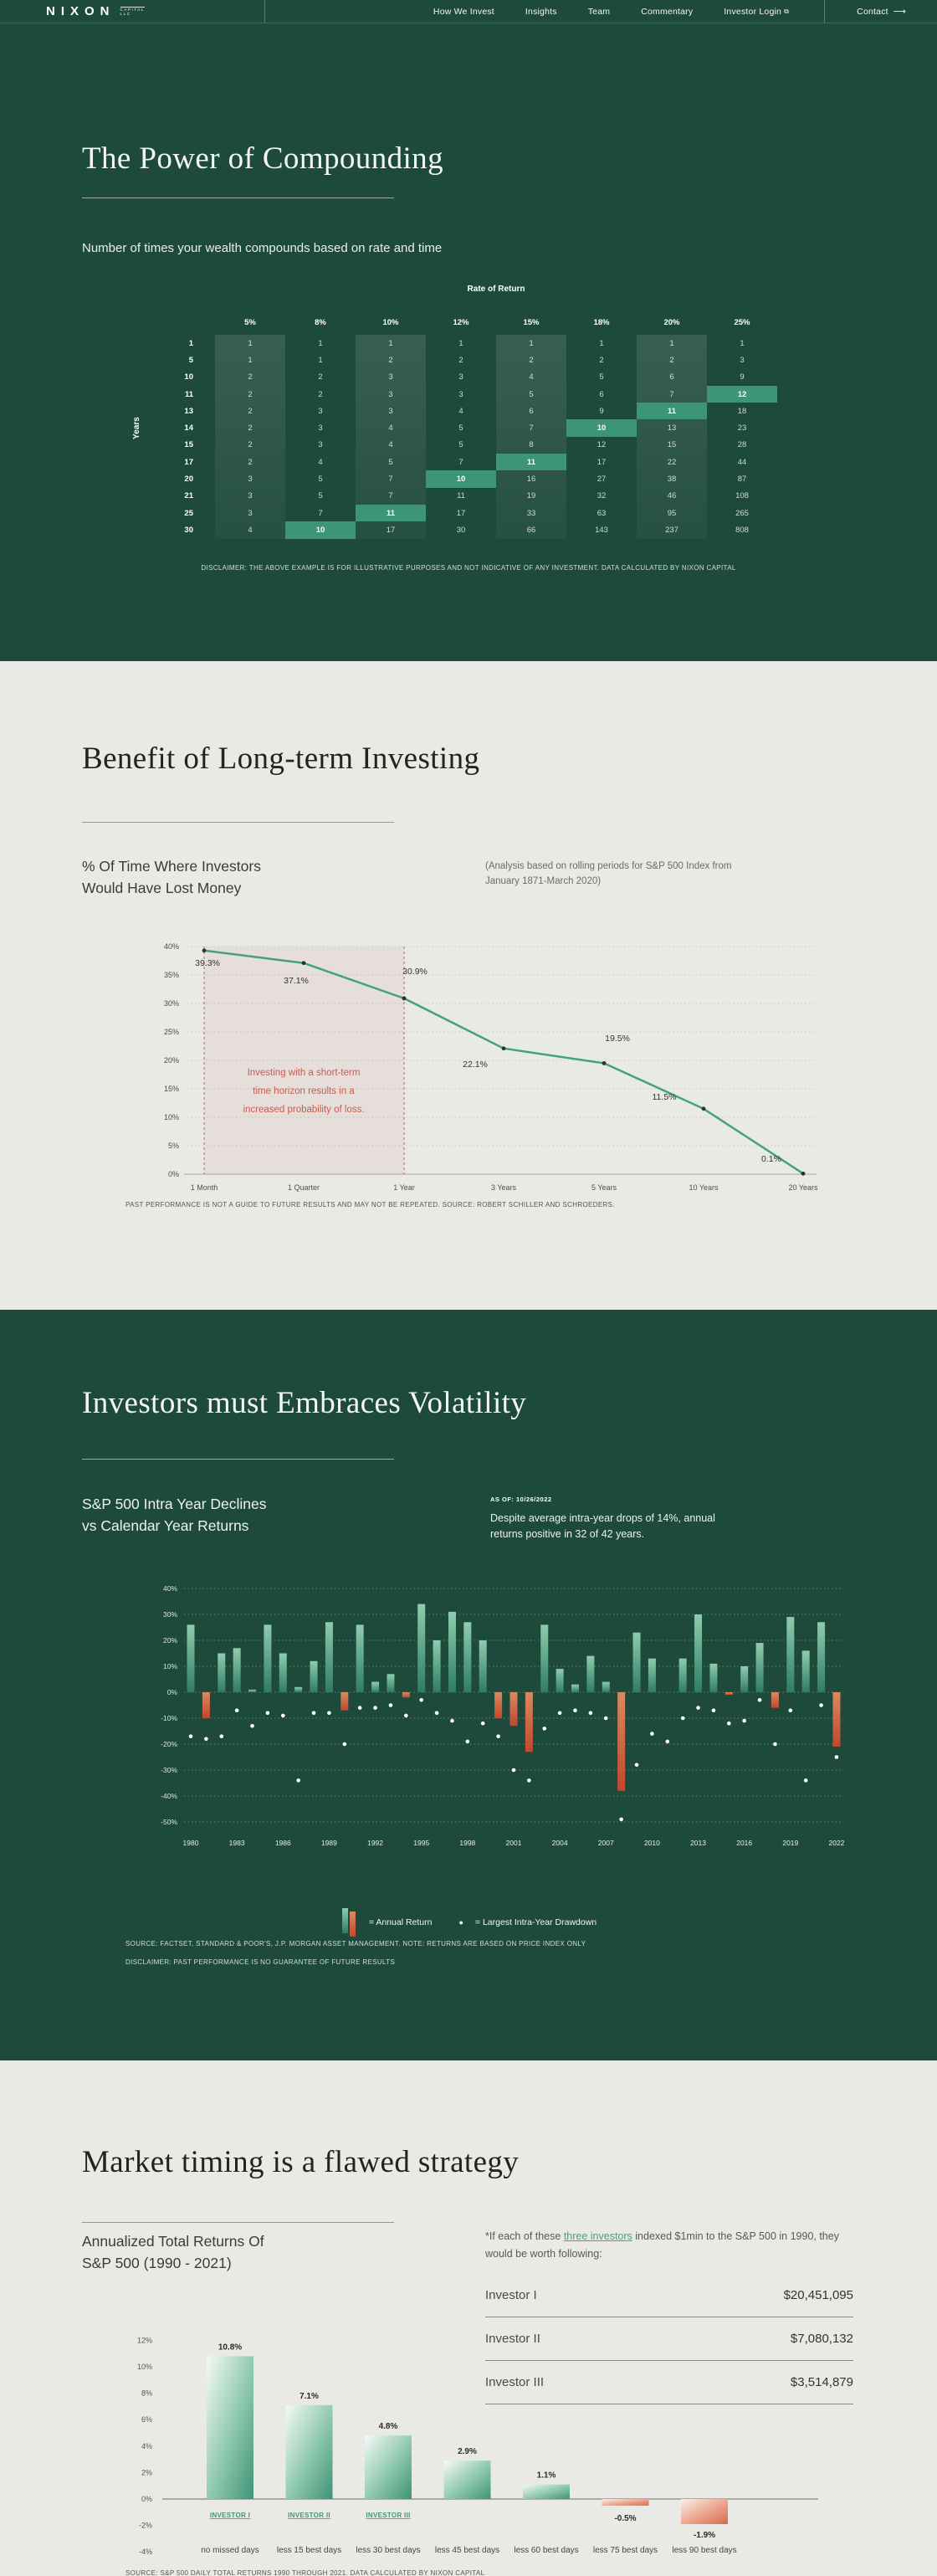 Image resolution: width=937 pixels, height=2576 pixels. What do you see at coordinates (605, 1718) in the screenshot?
I see `dot-2007` at bounding box center [605, 1718].